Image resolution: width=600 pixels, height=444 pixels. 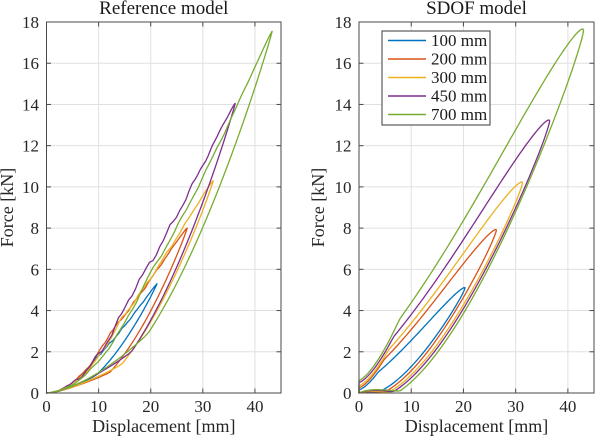 I want to click on curve-right-300-mm, so click(x=441, y=287).